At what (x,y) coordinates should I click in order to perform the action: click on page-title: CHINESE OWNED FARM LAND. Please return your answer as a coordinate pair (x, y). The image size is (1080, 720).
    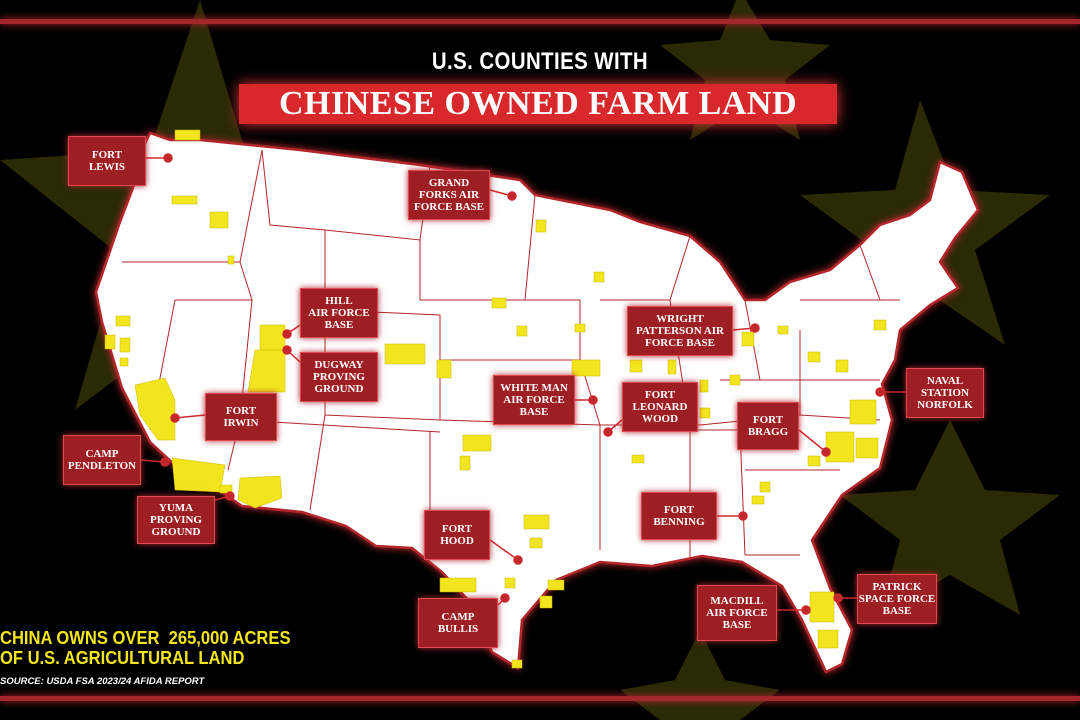
    Looking at the image, I should click on (538, 103).